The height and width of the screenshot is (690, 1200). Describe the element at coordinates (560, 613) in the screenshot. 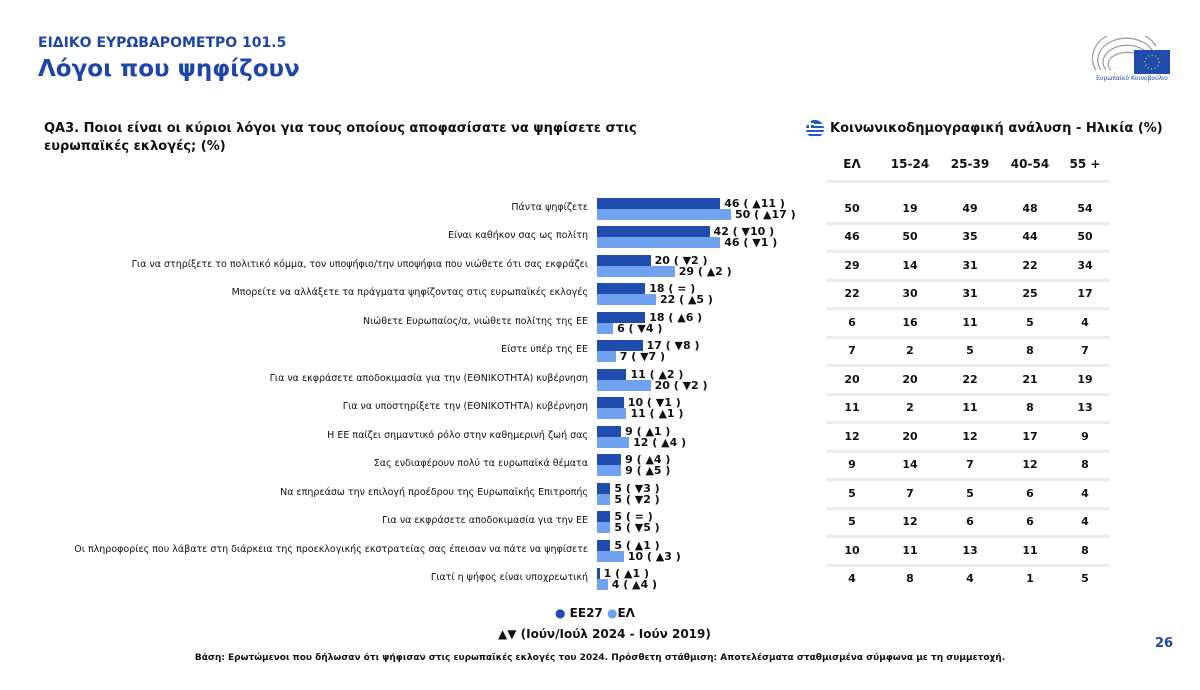

I see `legend-marker-eu27: ●` at that location.